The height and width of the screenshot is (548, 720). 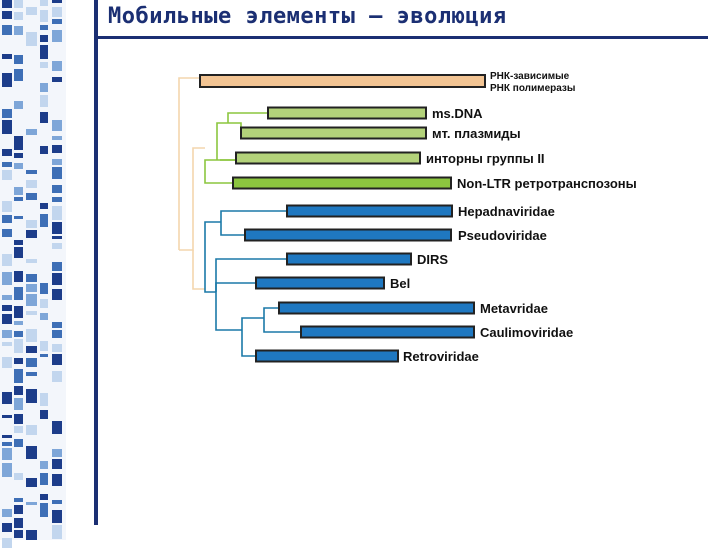 I want to click on taxon-bar-metaviridae, so click(x=376, y=308).